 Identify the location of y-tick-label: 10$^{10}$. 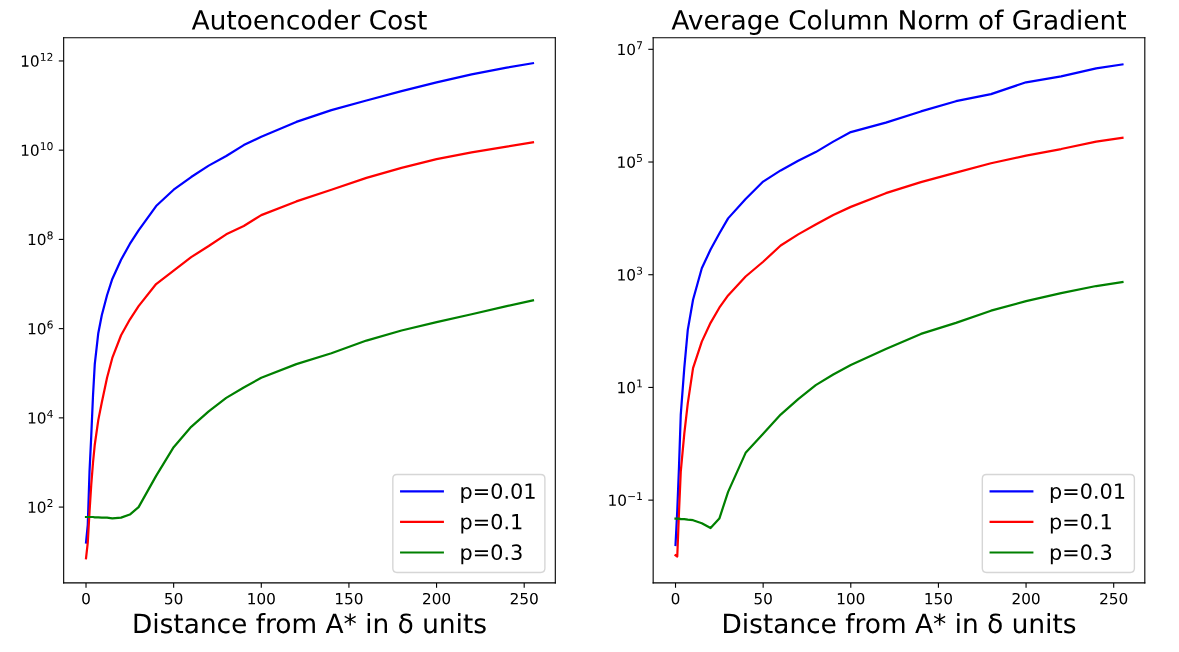
(37, 149).